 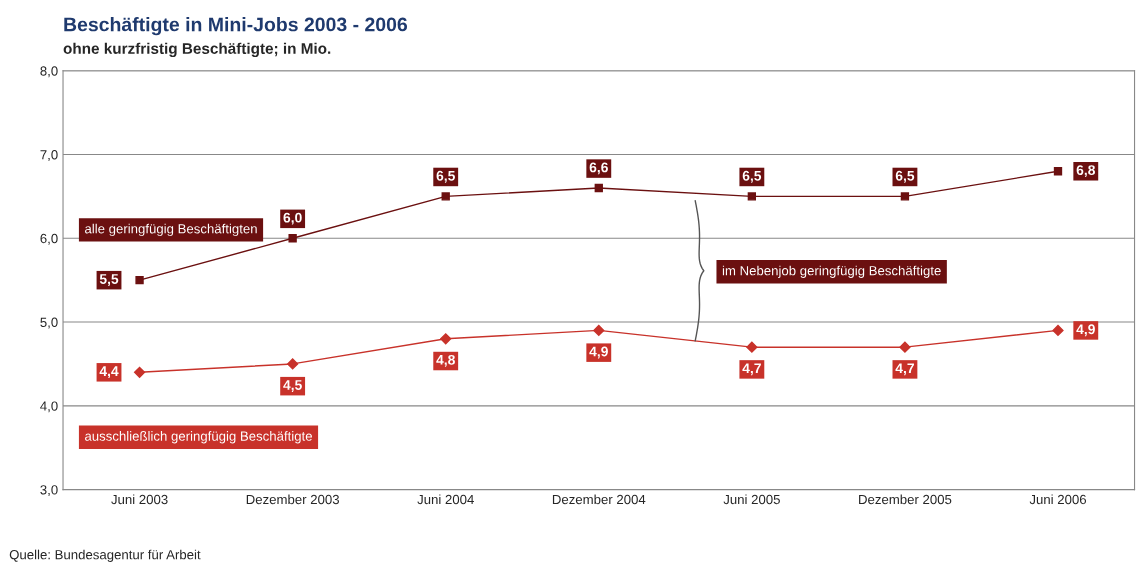 What do you see at coordinates (139, 499) in the screenshot?
I see `x-tick-label: Juni 2003` at bounding box center [139, 499].